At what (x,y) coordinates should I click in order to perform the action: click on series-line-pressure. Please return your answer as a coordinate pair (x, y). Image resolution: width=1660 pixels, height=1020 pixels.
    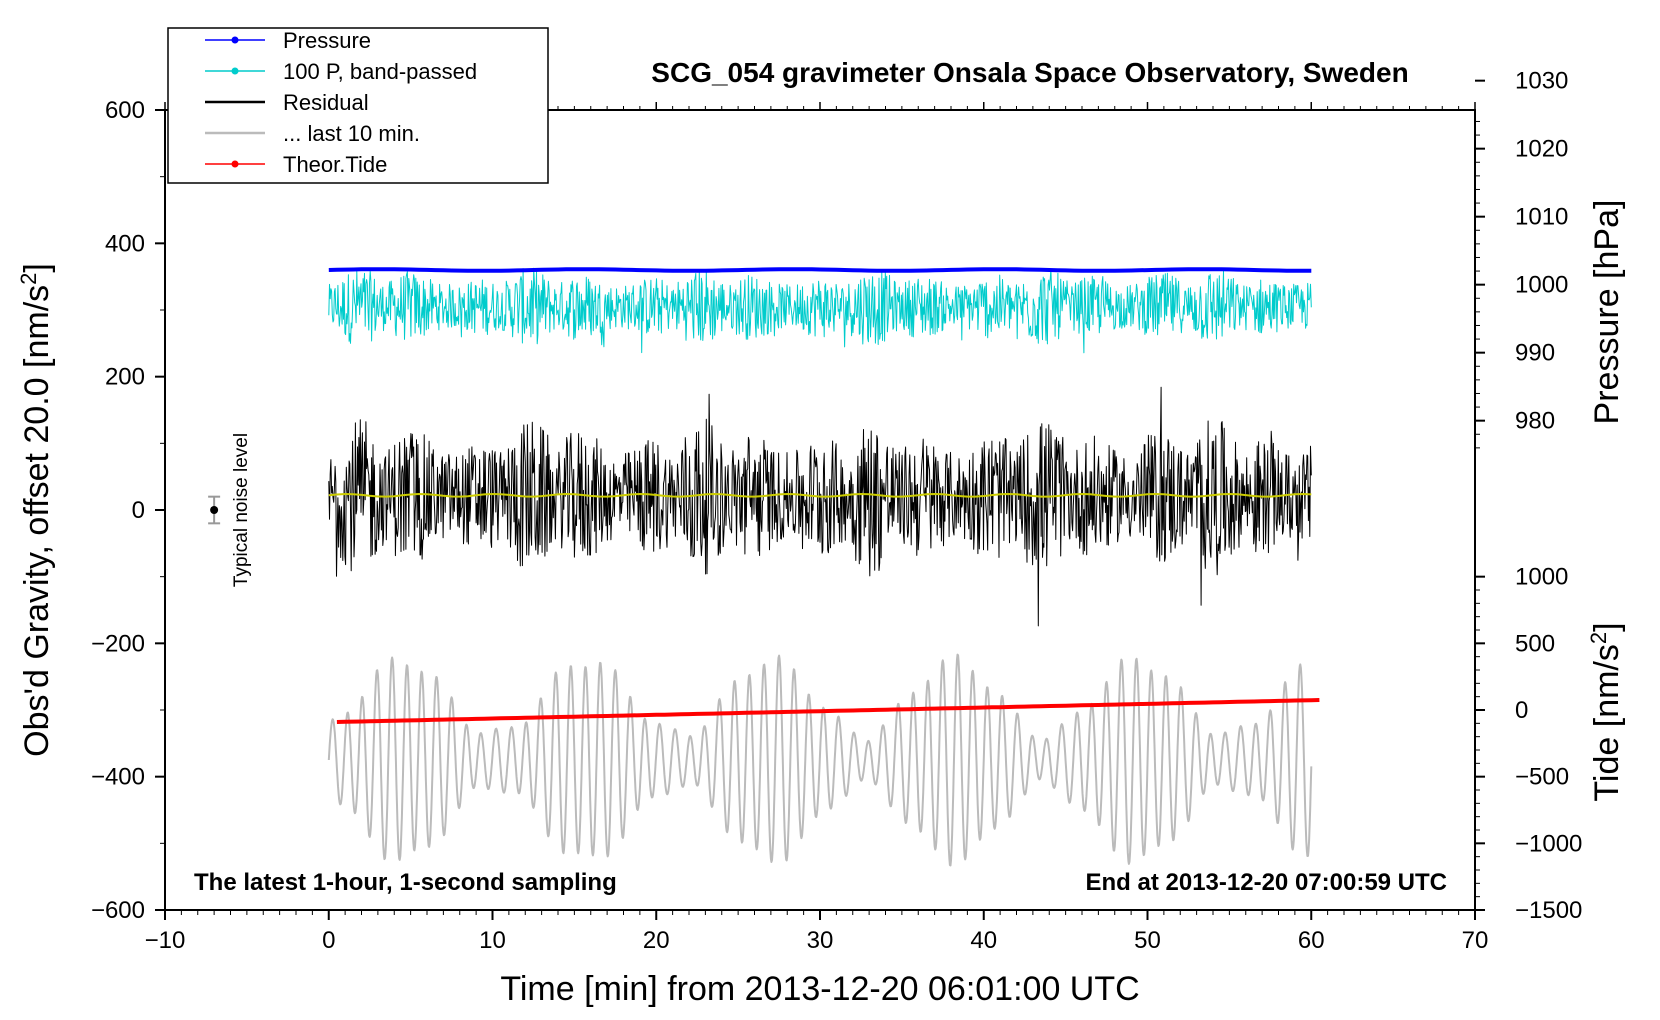
    Looking at the image, I should click on (820, 270).